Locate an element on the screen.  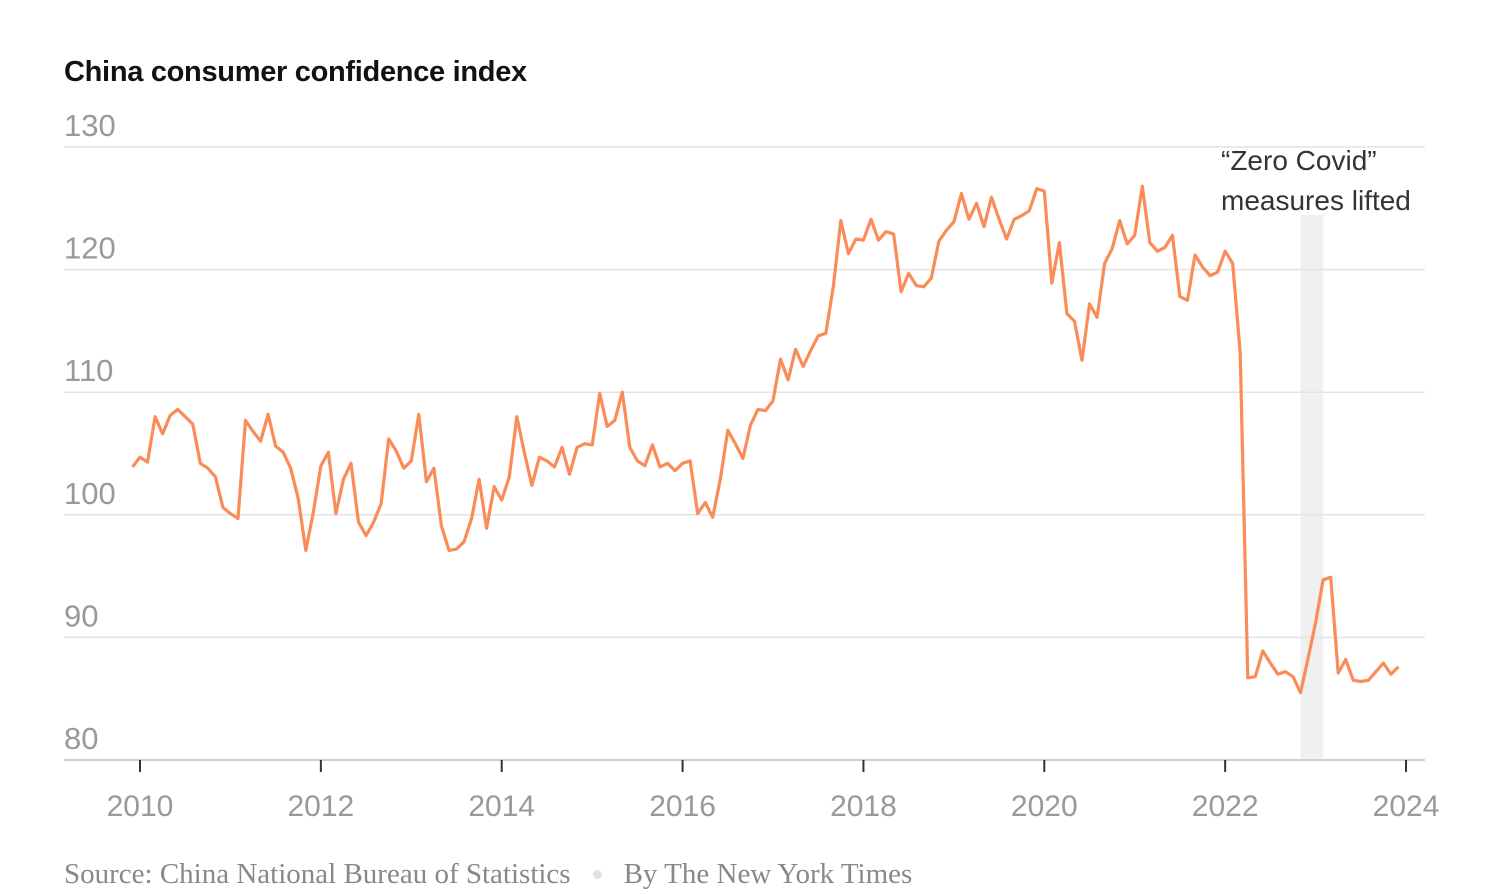
chart-title: China consumer confidence index is located at coordinates (295, 72).